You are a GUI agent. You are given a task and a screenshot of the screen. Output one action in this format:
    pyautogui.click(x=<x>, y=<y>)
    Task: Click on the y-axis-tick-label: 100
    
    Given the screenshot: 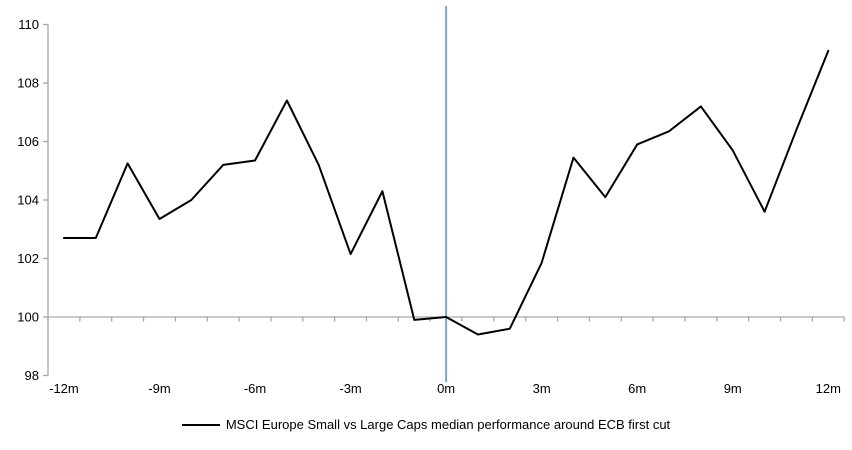 What is the action you would take?
    pyautogui.click(x=28, y=317)
    